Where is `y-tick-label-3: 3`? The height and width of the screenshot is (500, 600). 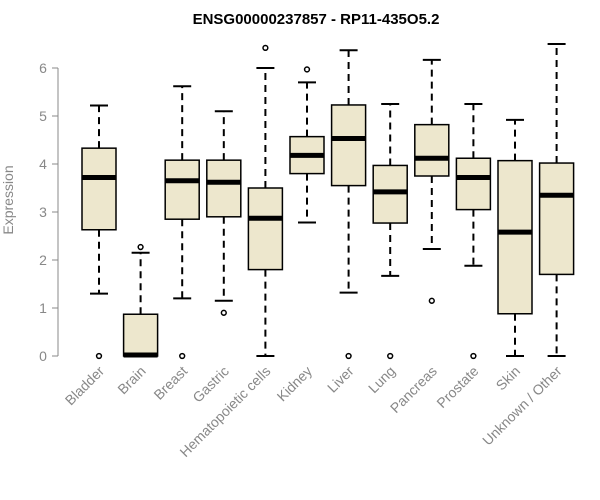 y-tick-label-3: 3 is located at coordinates (43, 212).